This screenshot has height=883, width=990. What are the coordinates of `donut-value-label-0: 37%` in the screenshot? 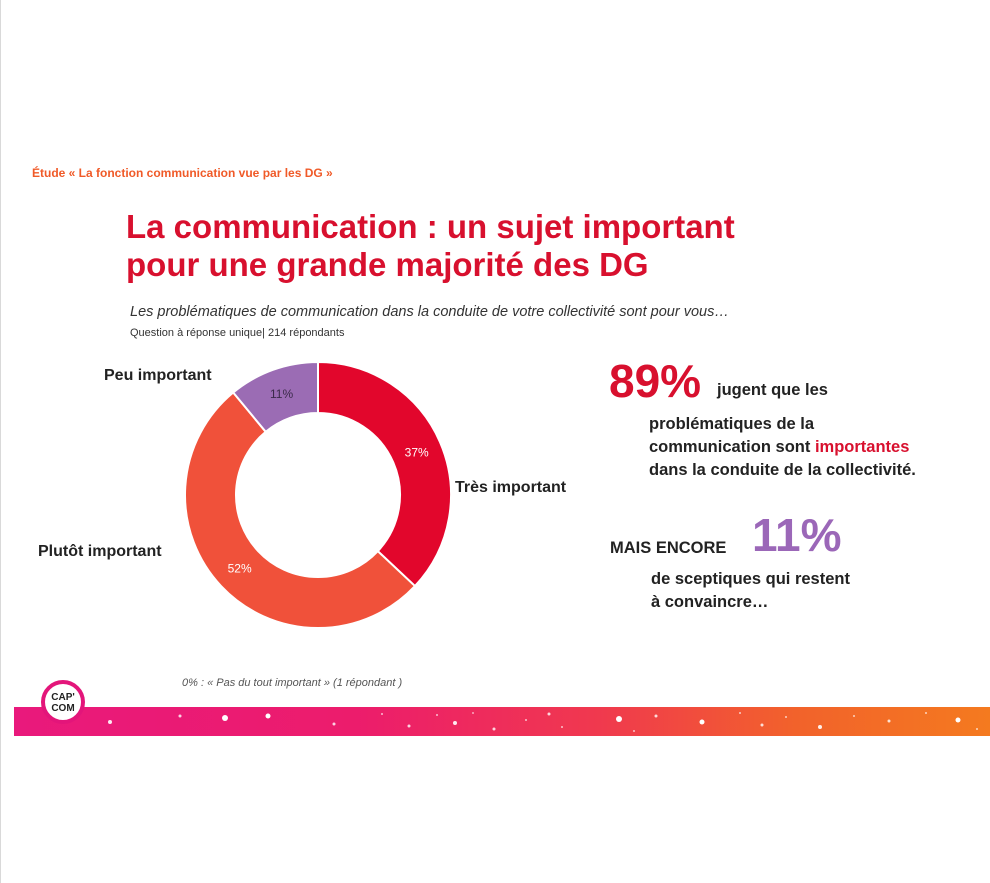 It's located at (417, 452).